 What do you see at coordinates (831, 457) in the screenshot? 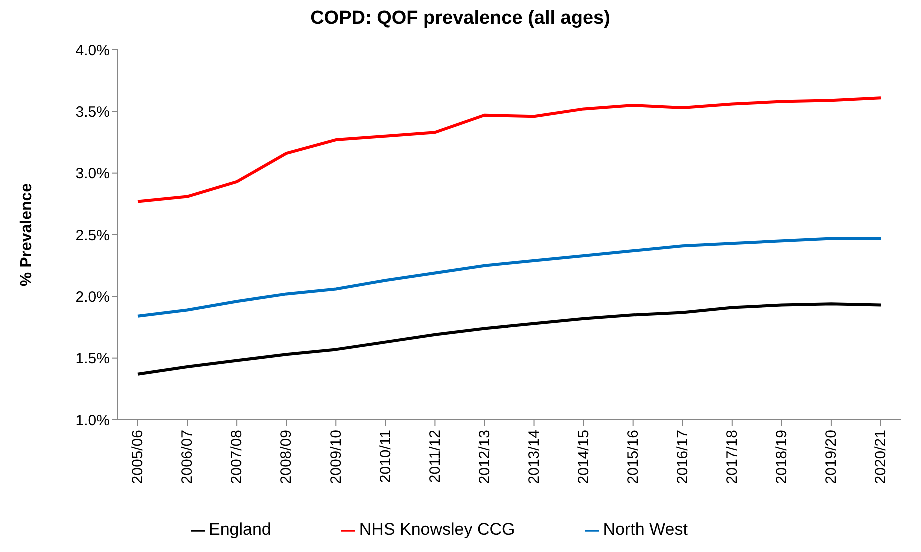
I see `x-tick-label: 2019/20` at bounding box center [831, 457].